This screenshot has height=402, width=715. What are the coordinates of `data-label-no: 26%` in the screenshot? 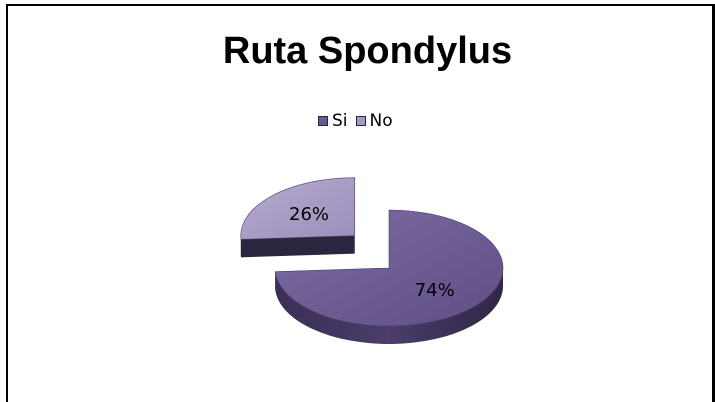 It's located at (309, 214).